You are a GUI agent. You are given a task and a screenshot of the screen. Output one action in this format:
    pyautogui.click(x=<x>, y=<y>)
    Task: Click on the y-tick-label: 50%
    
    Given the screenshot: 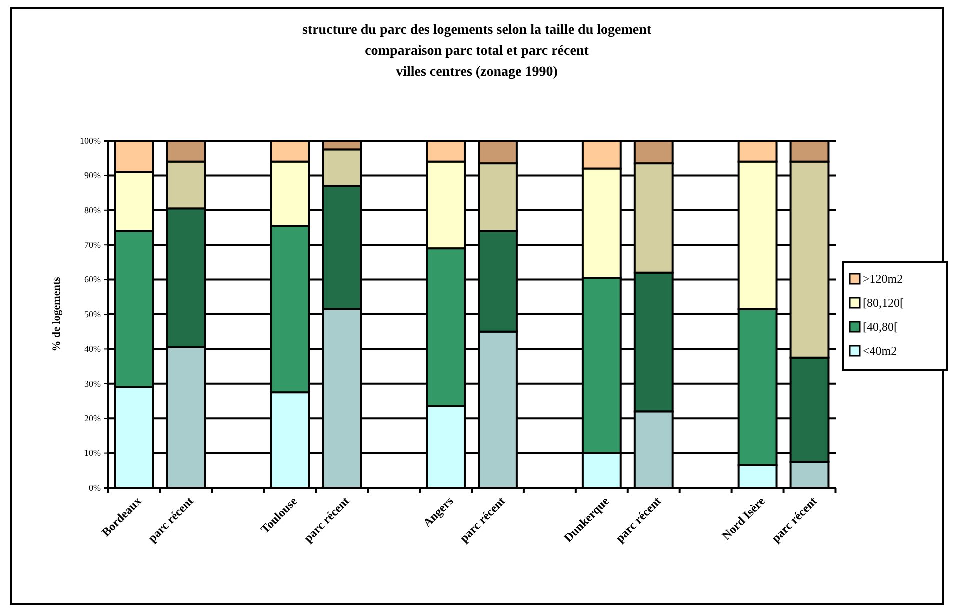 What is the action you would take?
    pyautogui.click(x=93, y=314)
    